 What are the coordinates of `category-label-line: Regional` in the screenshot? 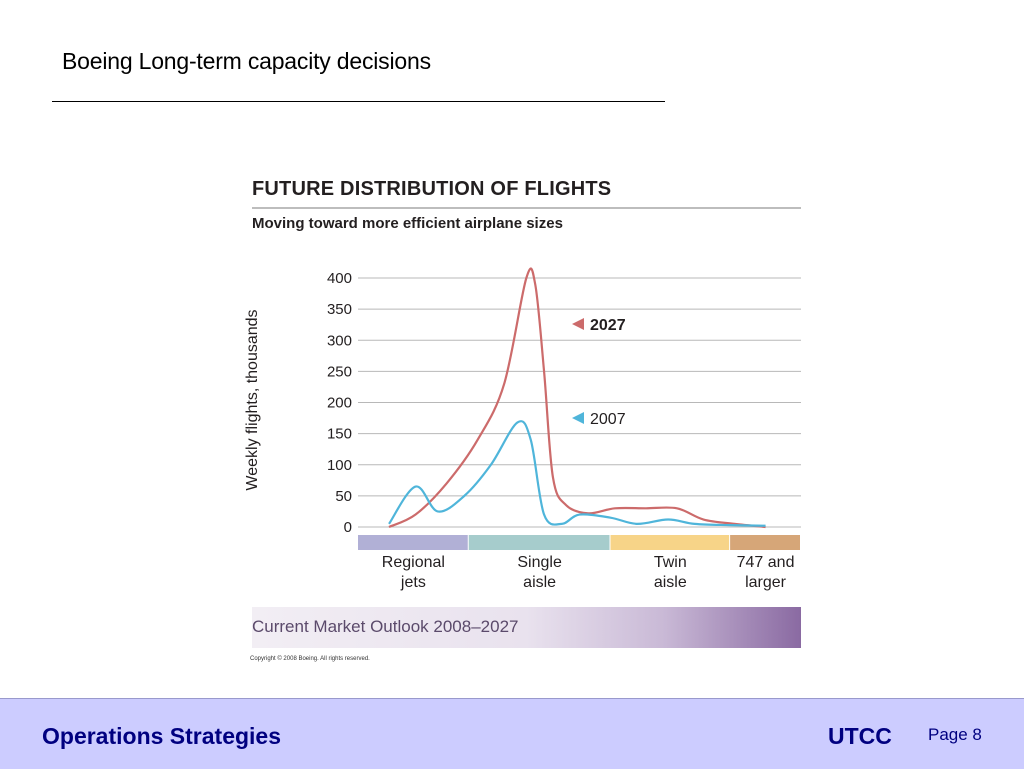 It's located at (413, 562).